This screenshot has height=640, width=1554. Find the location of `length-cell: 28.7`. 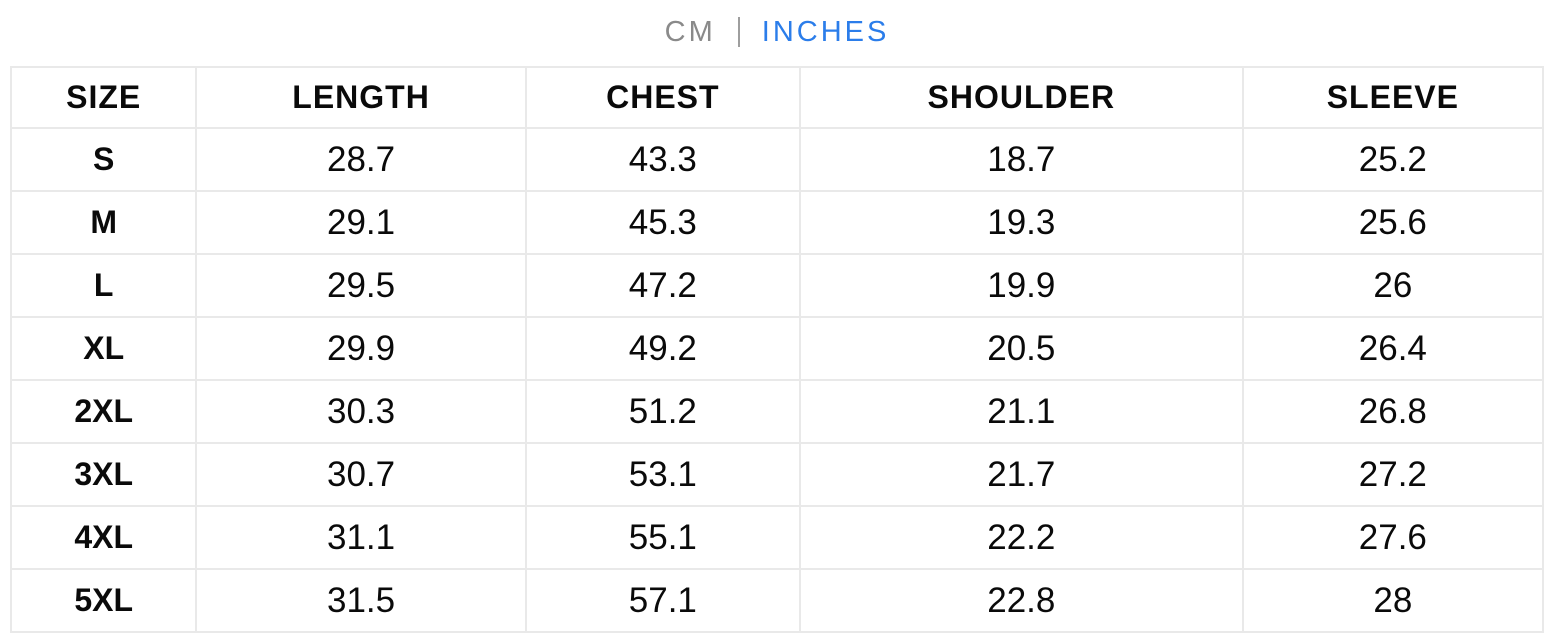

length-cell: 28.7 is located at coordinates (361, 159).